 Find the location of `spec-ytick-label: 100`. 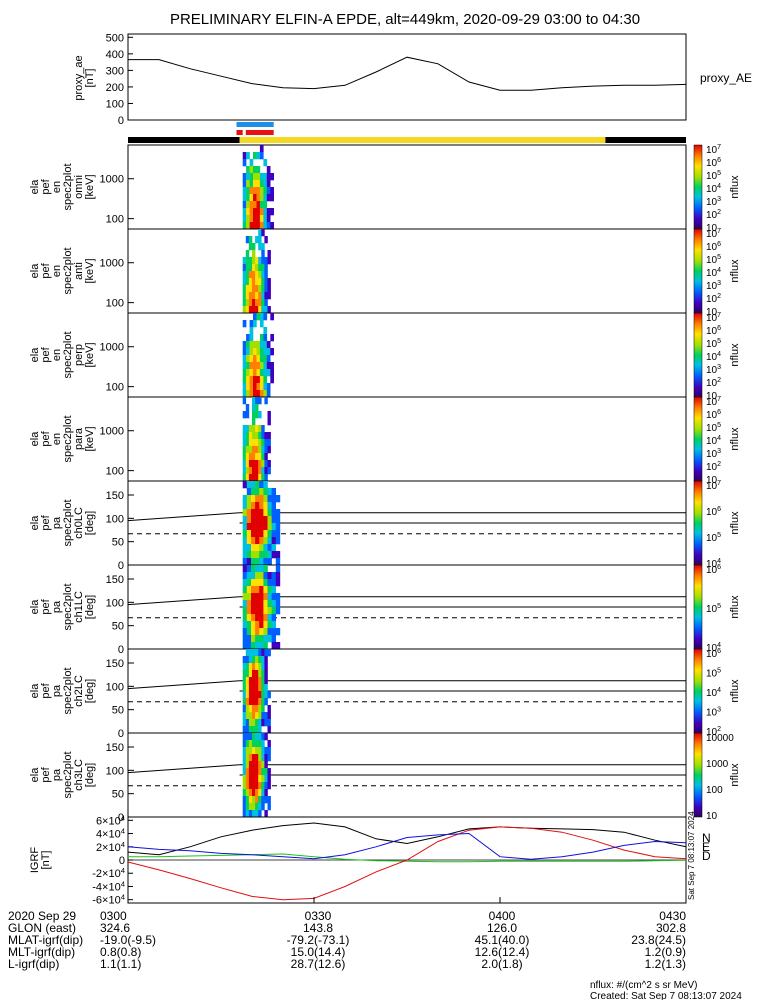

spec-ytick-label: 100 is located at coordinates (115, 388).